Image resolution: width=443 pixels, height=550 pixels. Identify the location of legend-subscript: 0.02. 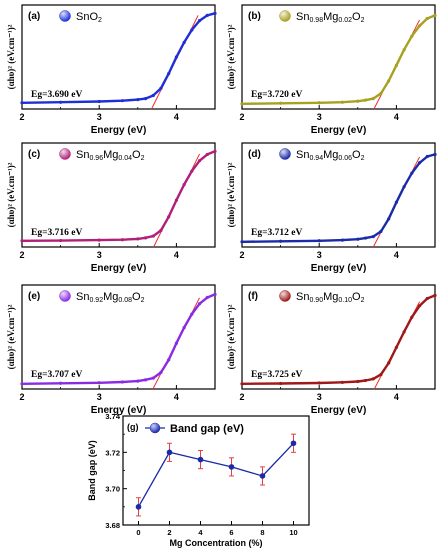
(345, 20).